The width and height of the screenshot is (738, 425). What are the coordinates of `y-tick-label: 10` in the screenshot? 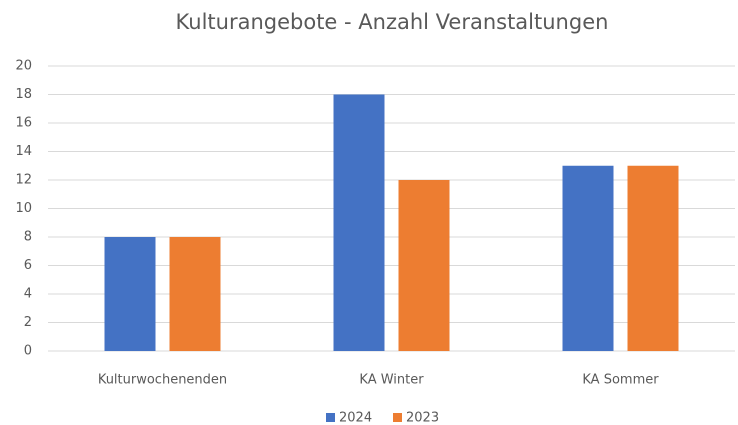 It's located at (23, 208).